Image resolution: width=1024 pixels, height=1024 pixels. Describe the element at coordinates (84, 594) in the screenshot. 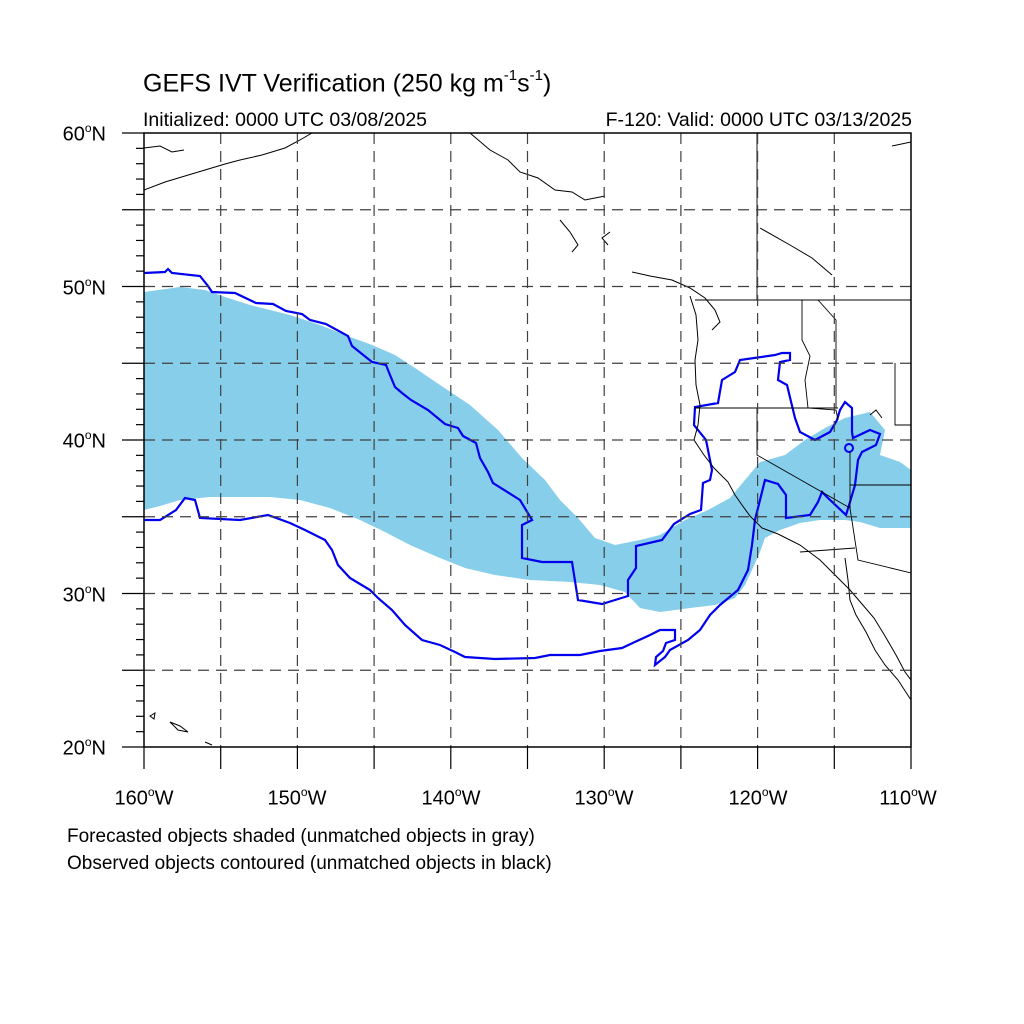

I see `lat-label-30n: 30oN` at that location.